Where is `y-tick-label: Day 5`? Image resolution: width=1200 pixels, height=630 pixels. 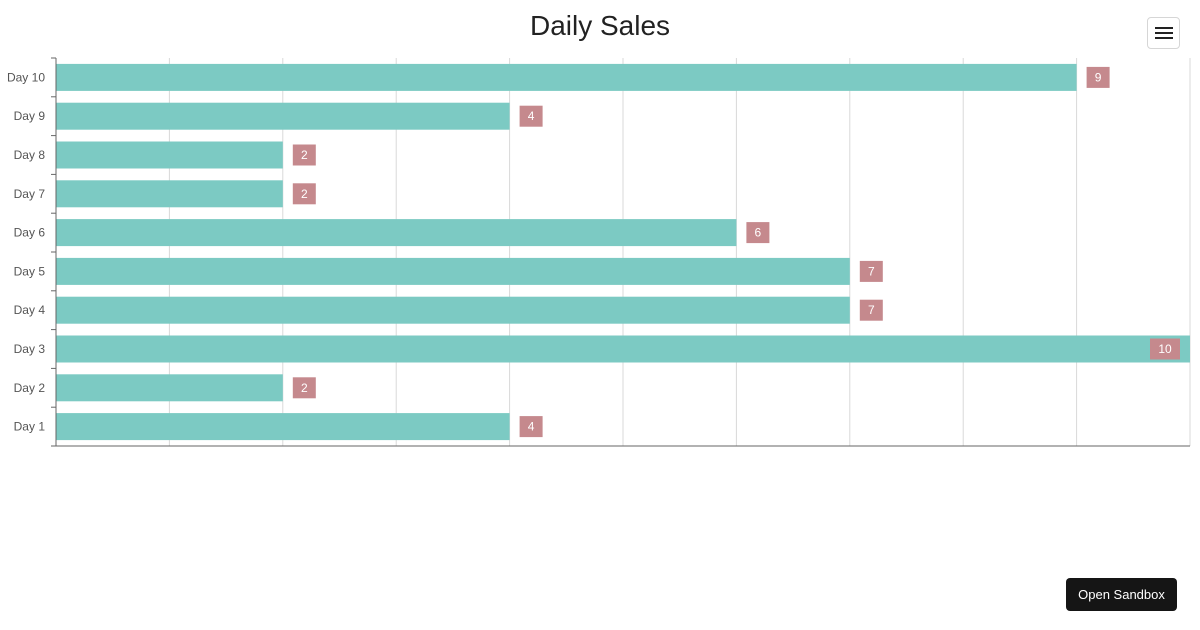 y-tick-label: Day 5 is located at coordinates (30, 271).